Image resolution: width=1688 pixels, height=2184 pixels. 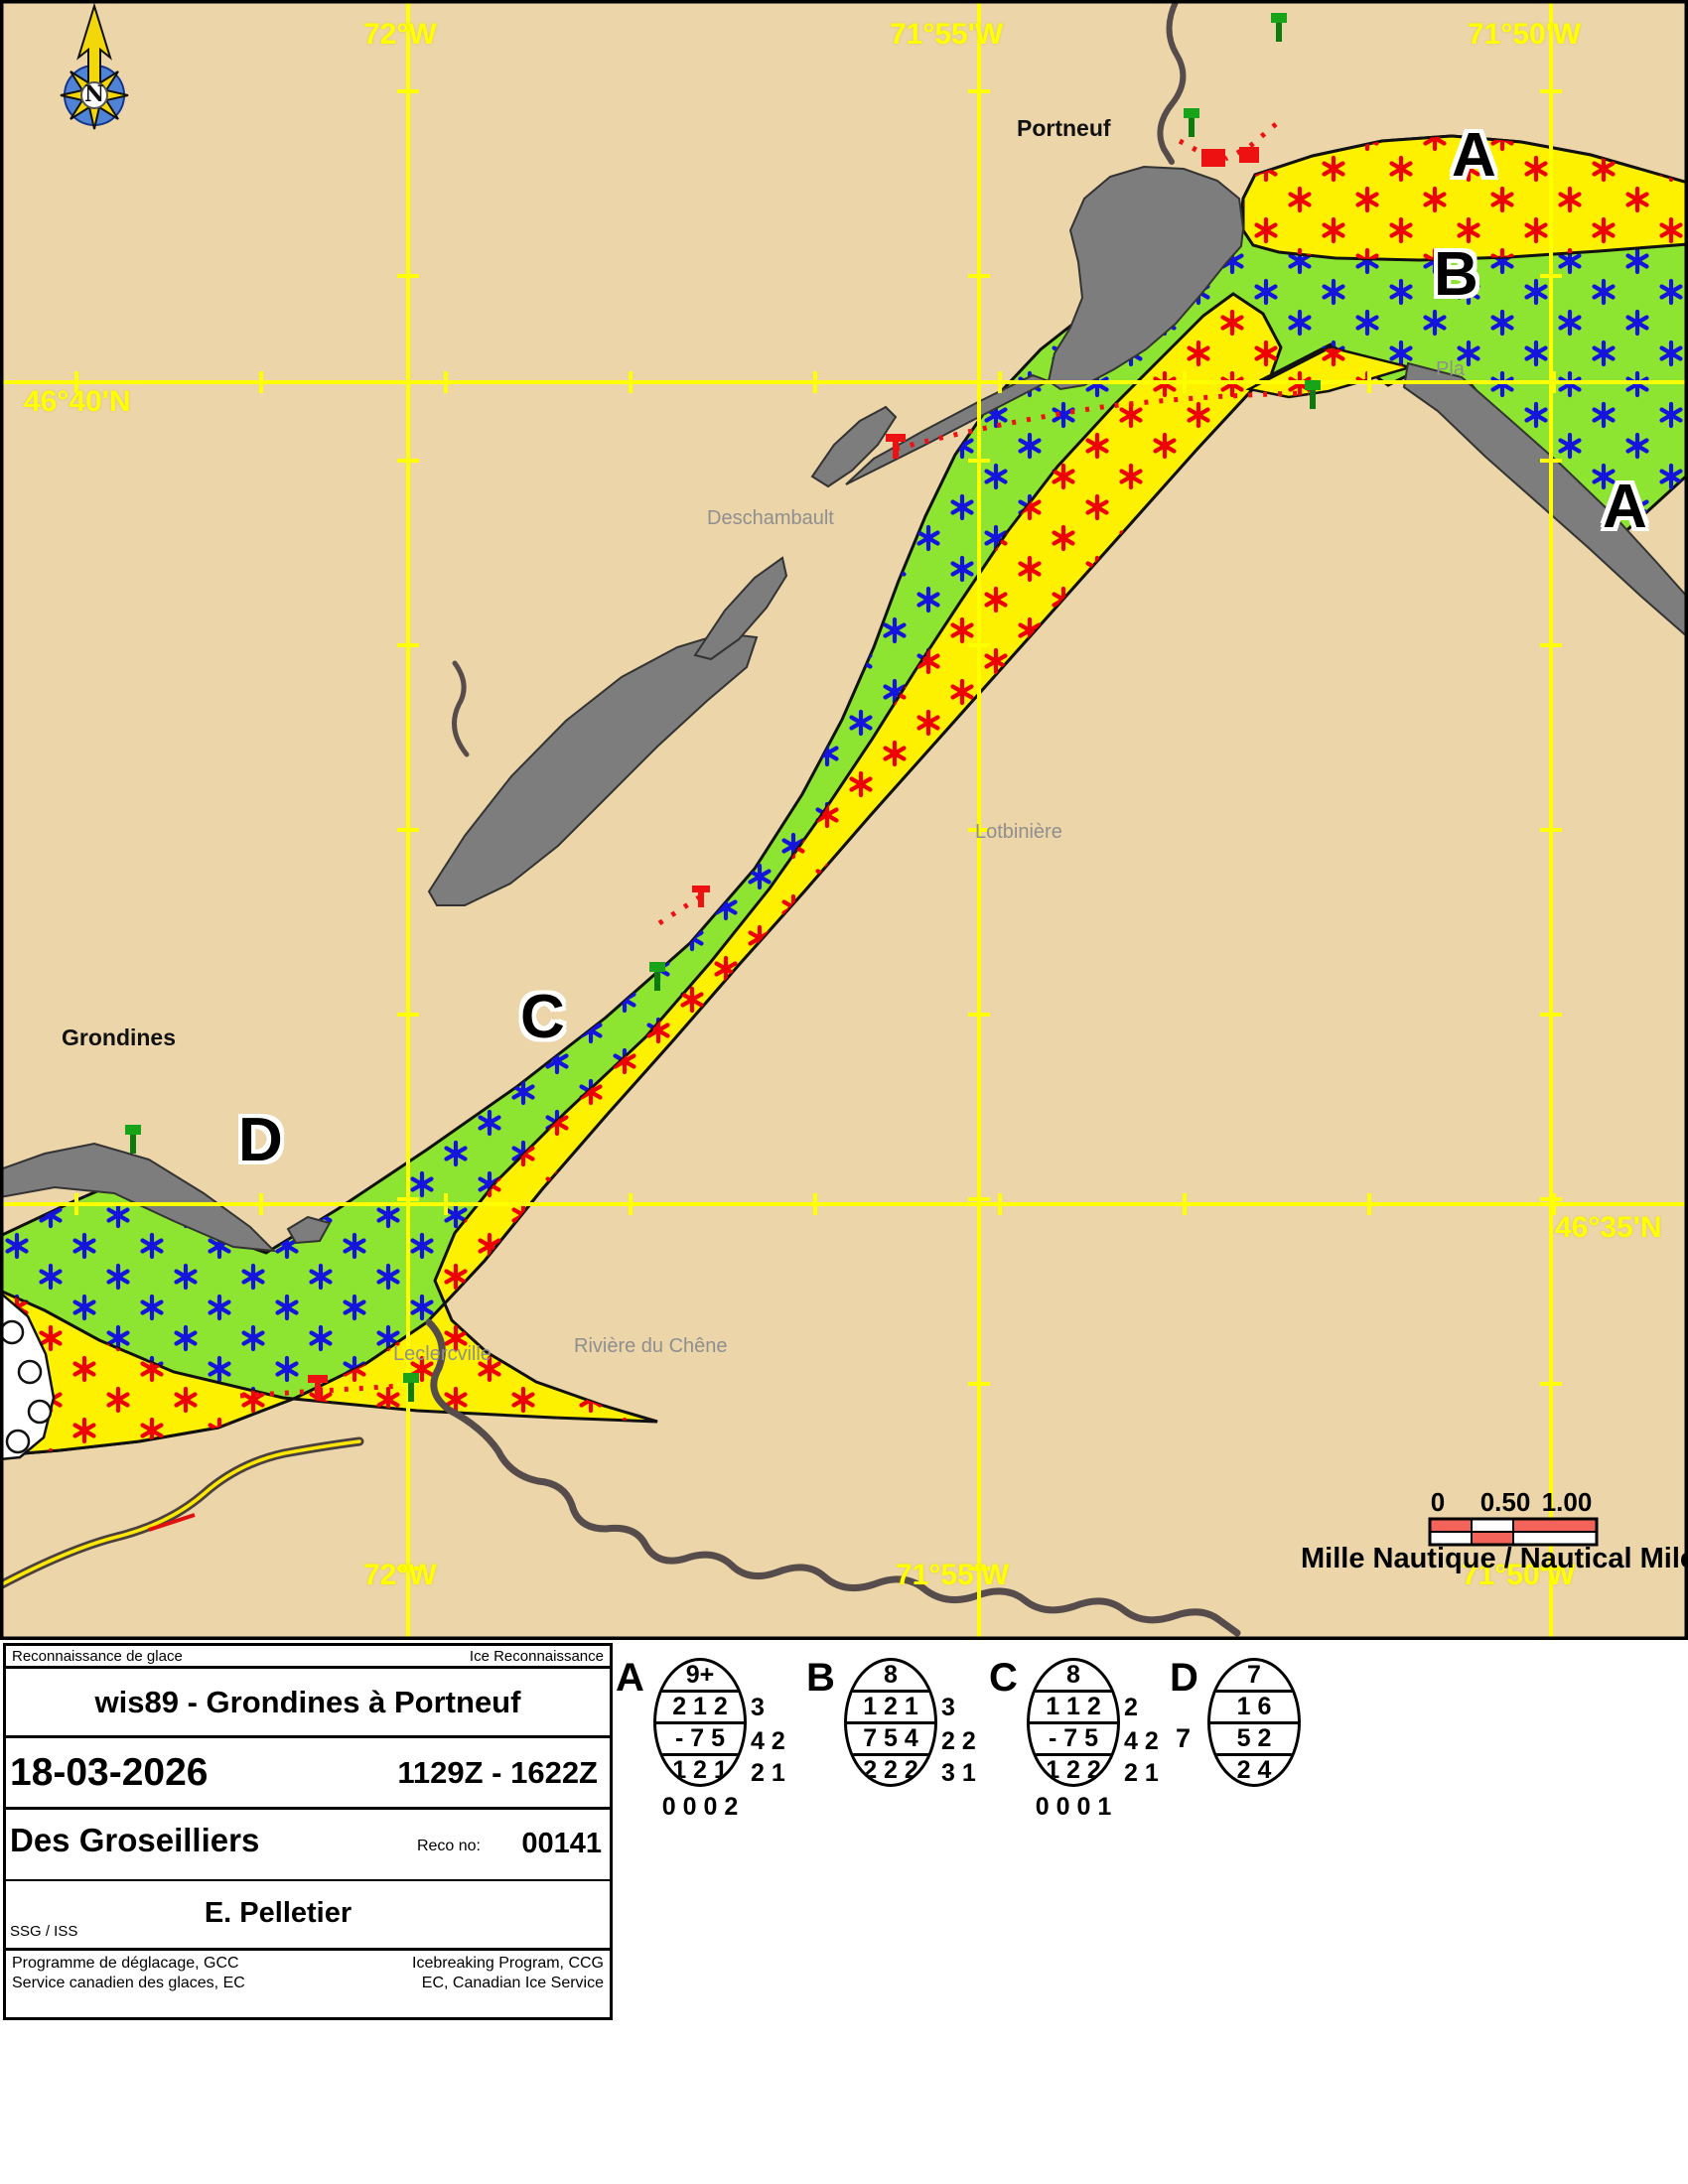 What do you see at coordinates (1184, 1738) in the screenshot?
I see `egg-left-value: 7` at bounding box center [1184, 1738].